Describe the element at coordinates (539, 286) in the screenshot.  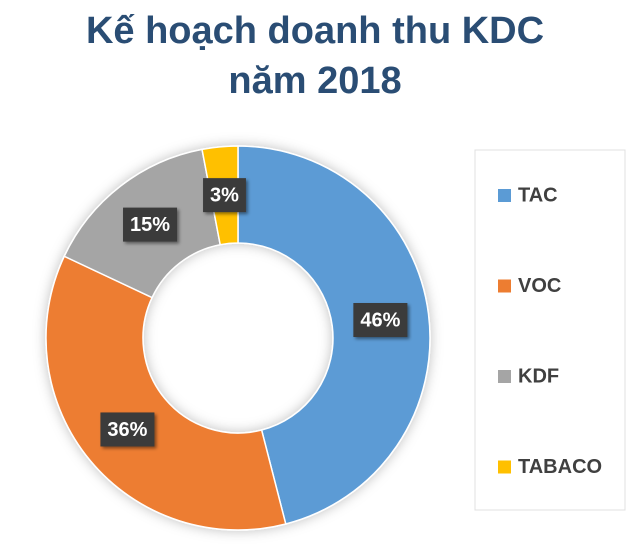
I see `legend-label: VOC` at that location.